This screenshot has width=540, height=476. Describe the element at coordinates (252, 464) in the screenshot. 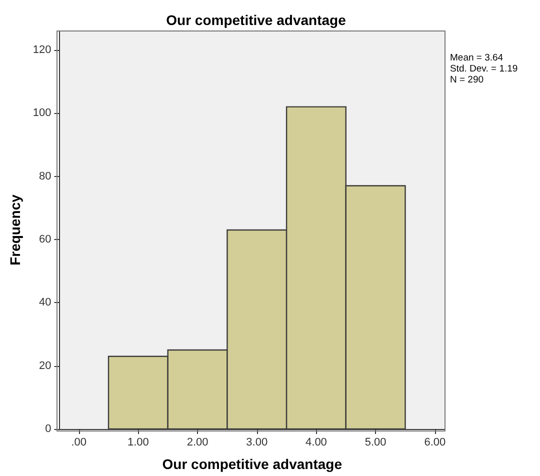

I see `x-axis-title: Our competitive advantage` at that location.